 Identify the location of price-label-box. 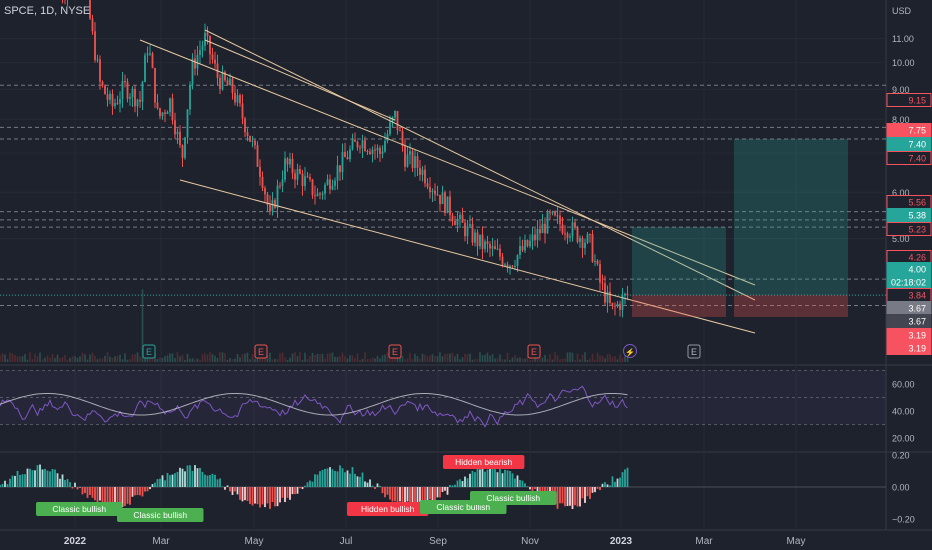
(909, 100).